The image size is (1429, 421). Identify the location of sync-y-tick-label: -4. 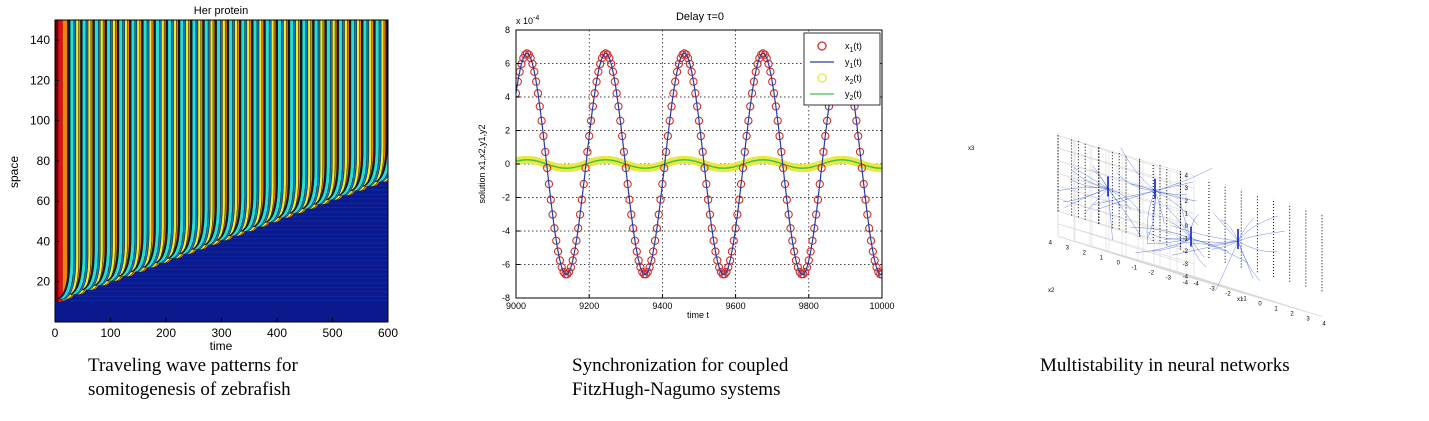
(506, 231).